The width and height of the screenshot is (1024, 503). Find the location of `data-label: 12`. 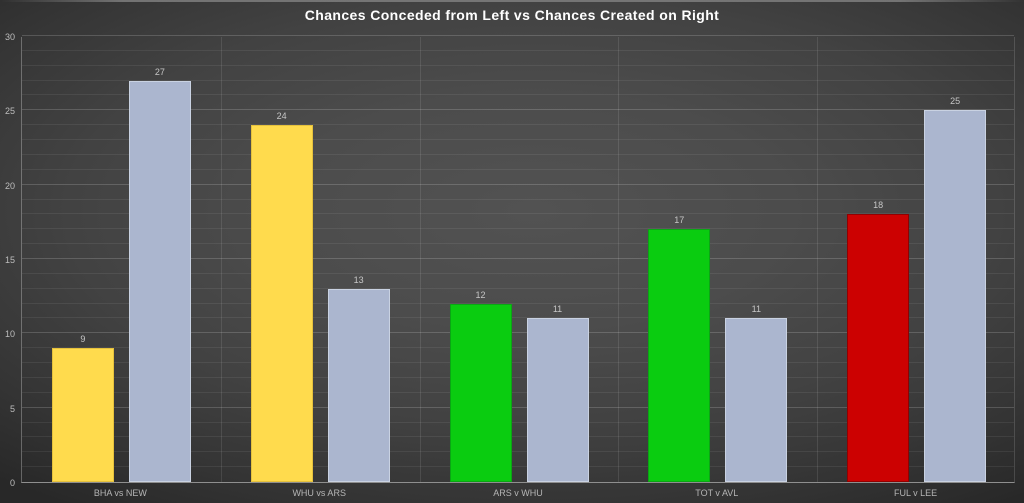

data-label: 12 is located at coordinates (480, 294).